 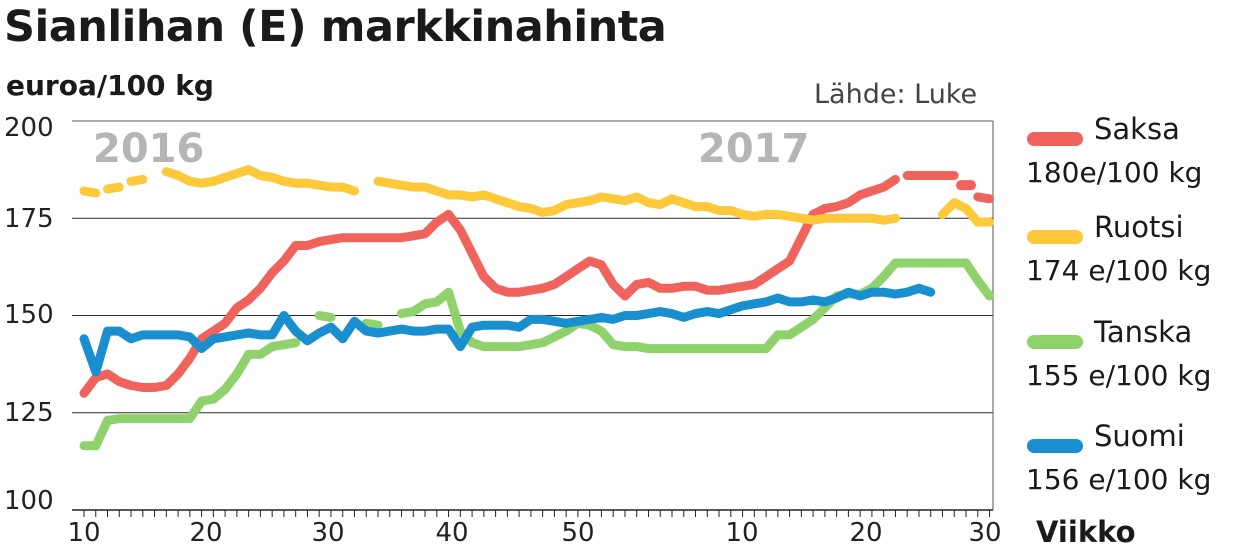 What do you see at coordinates (110, 85) in the screenshot?
I see `unit-label: euroa/100 kg` at bounding box center [110, 85].